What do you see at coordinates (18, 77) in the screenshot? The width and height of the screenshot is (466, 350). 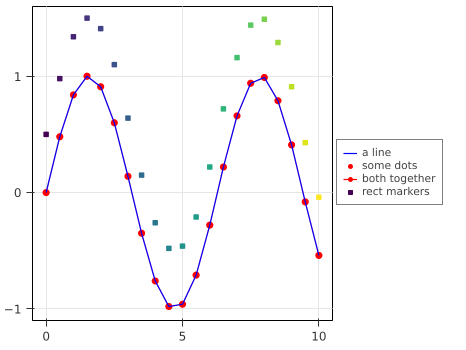 I see `y-tick-label: 1` at bounding box center [18, 77].